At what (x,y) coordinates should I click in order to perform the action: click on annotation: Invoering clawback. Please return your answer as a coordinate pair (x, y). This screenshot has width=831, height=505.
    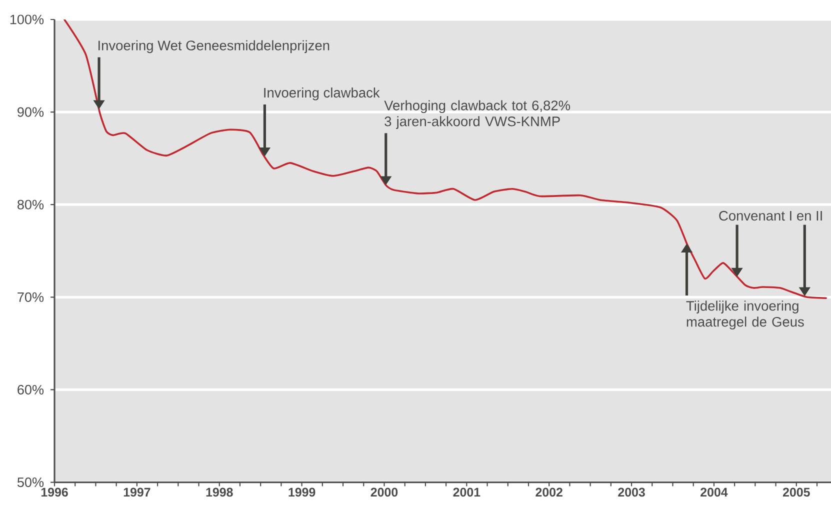
    Looking at the image, I should click on (322, 93).